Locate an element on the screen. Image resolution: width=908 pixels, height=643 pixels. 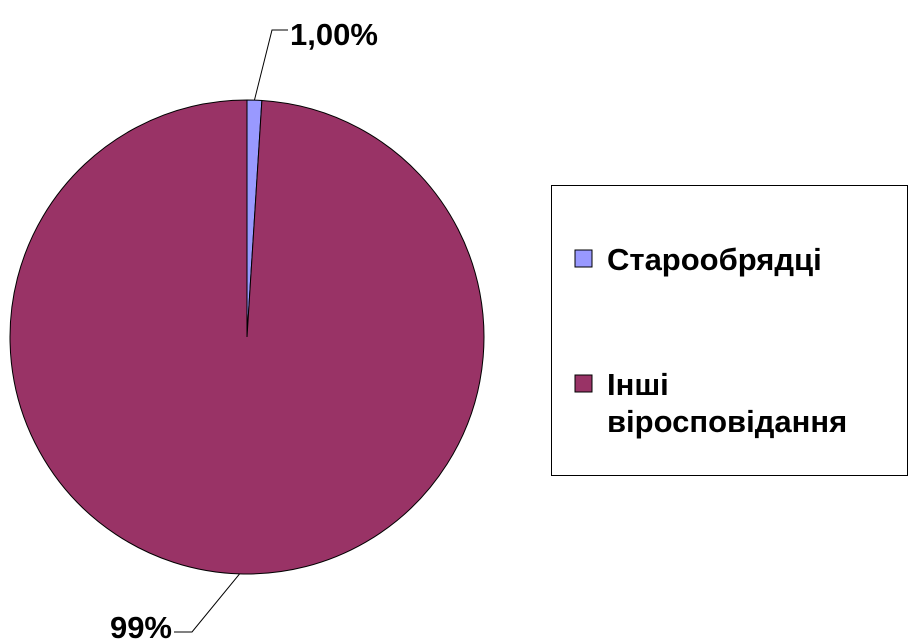
data-label: 99% is located at coordinates (141, 626).